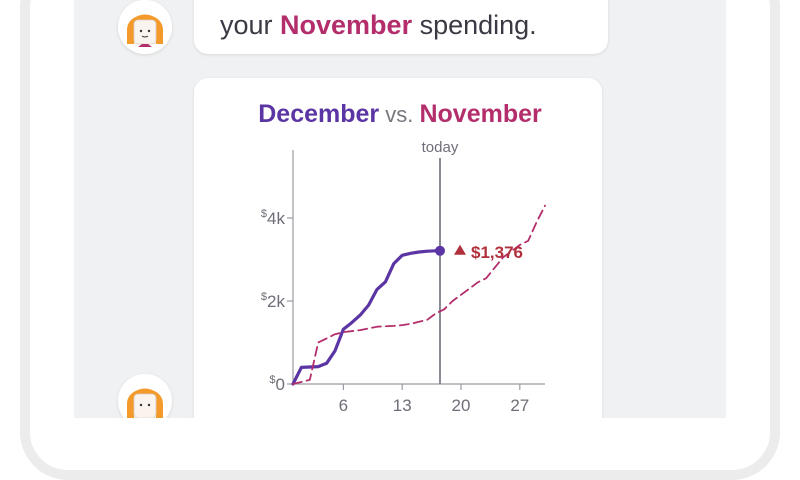 The width and height of the screenshot is (800, 480). What do you see at coordinates (319, 114) in the screenshot?
I see `chart-title-december: December` at bounding box center [319, 114].